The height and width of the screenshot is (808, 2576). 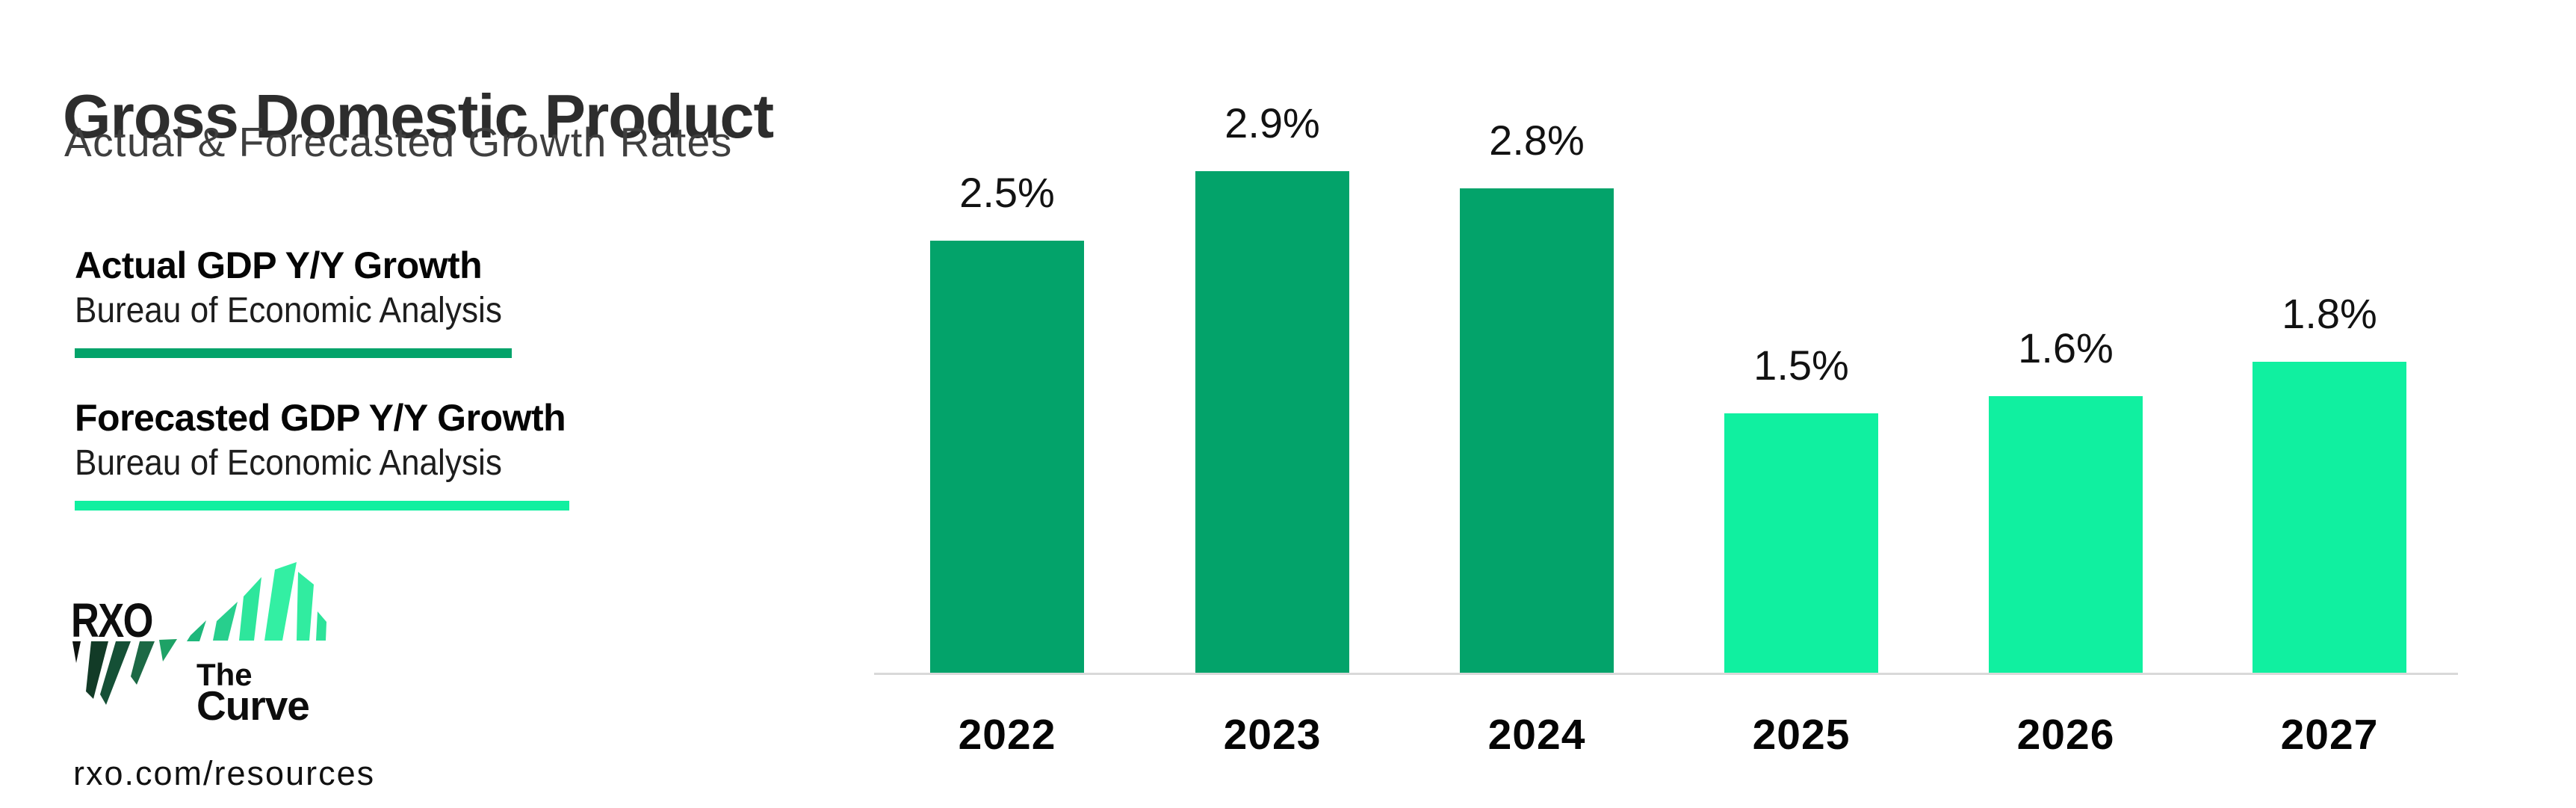 What do you see at coordinates (224, 773) in the screenshot?
I see `resources-url: rxo.com/resources` at bounding box center [224, 773].